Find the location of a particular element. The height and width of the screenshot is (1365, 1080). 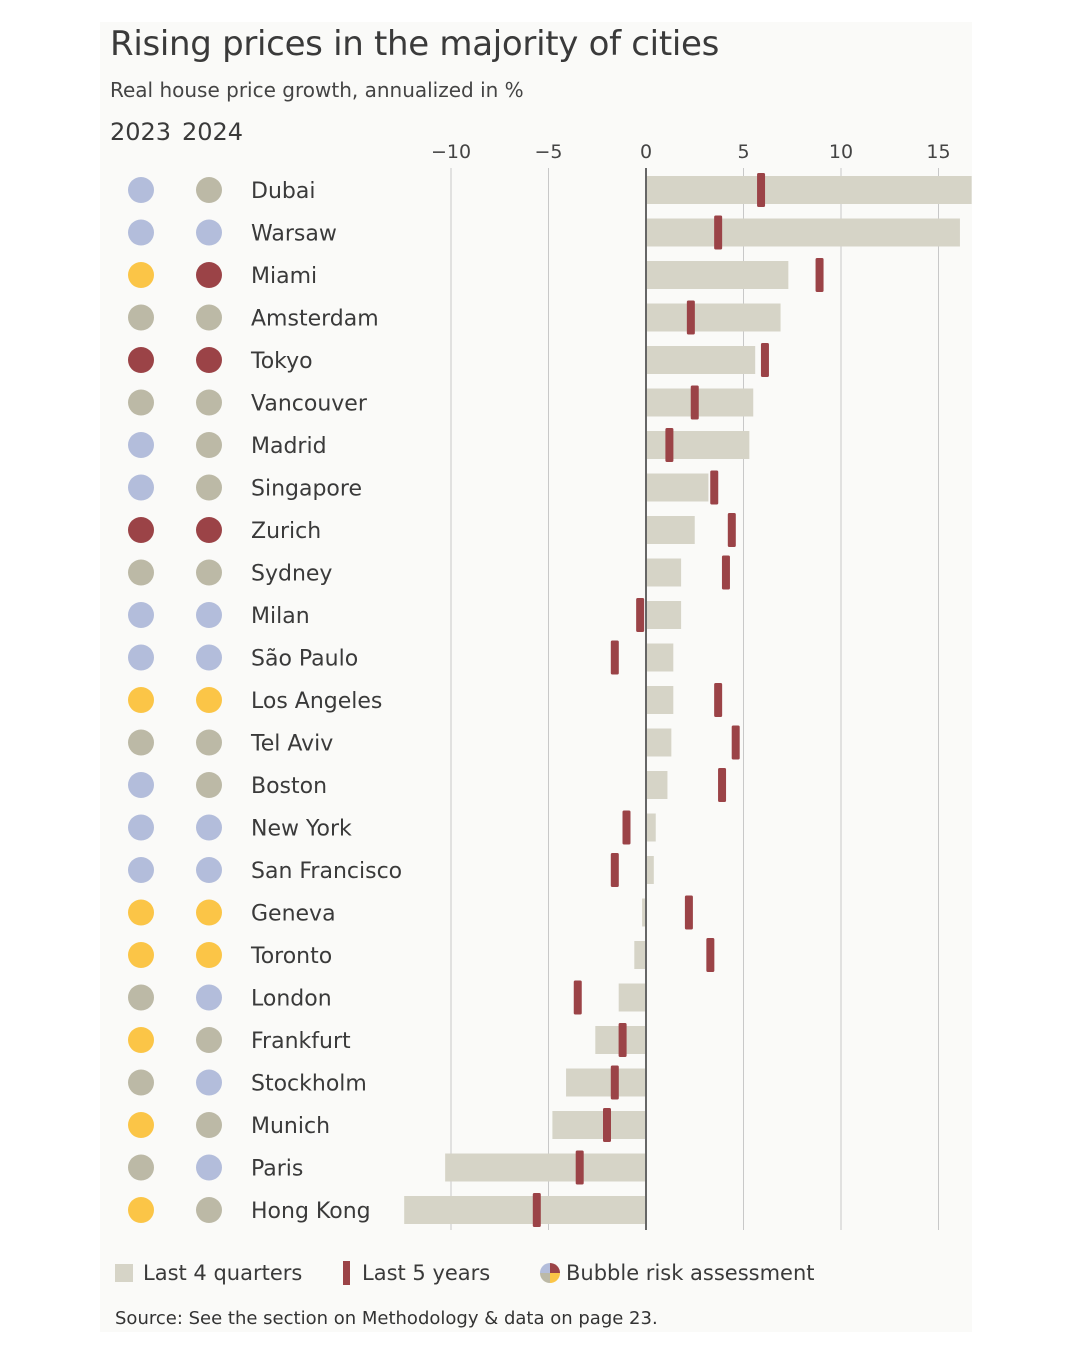

year-2023-header: 2023 is located at coordinates (141, 132).